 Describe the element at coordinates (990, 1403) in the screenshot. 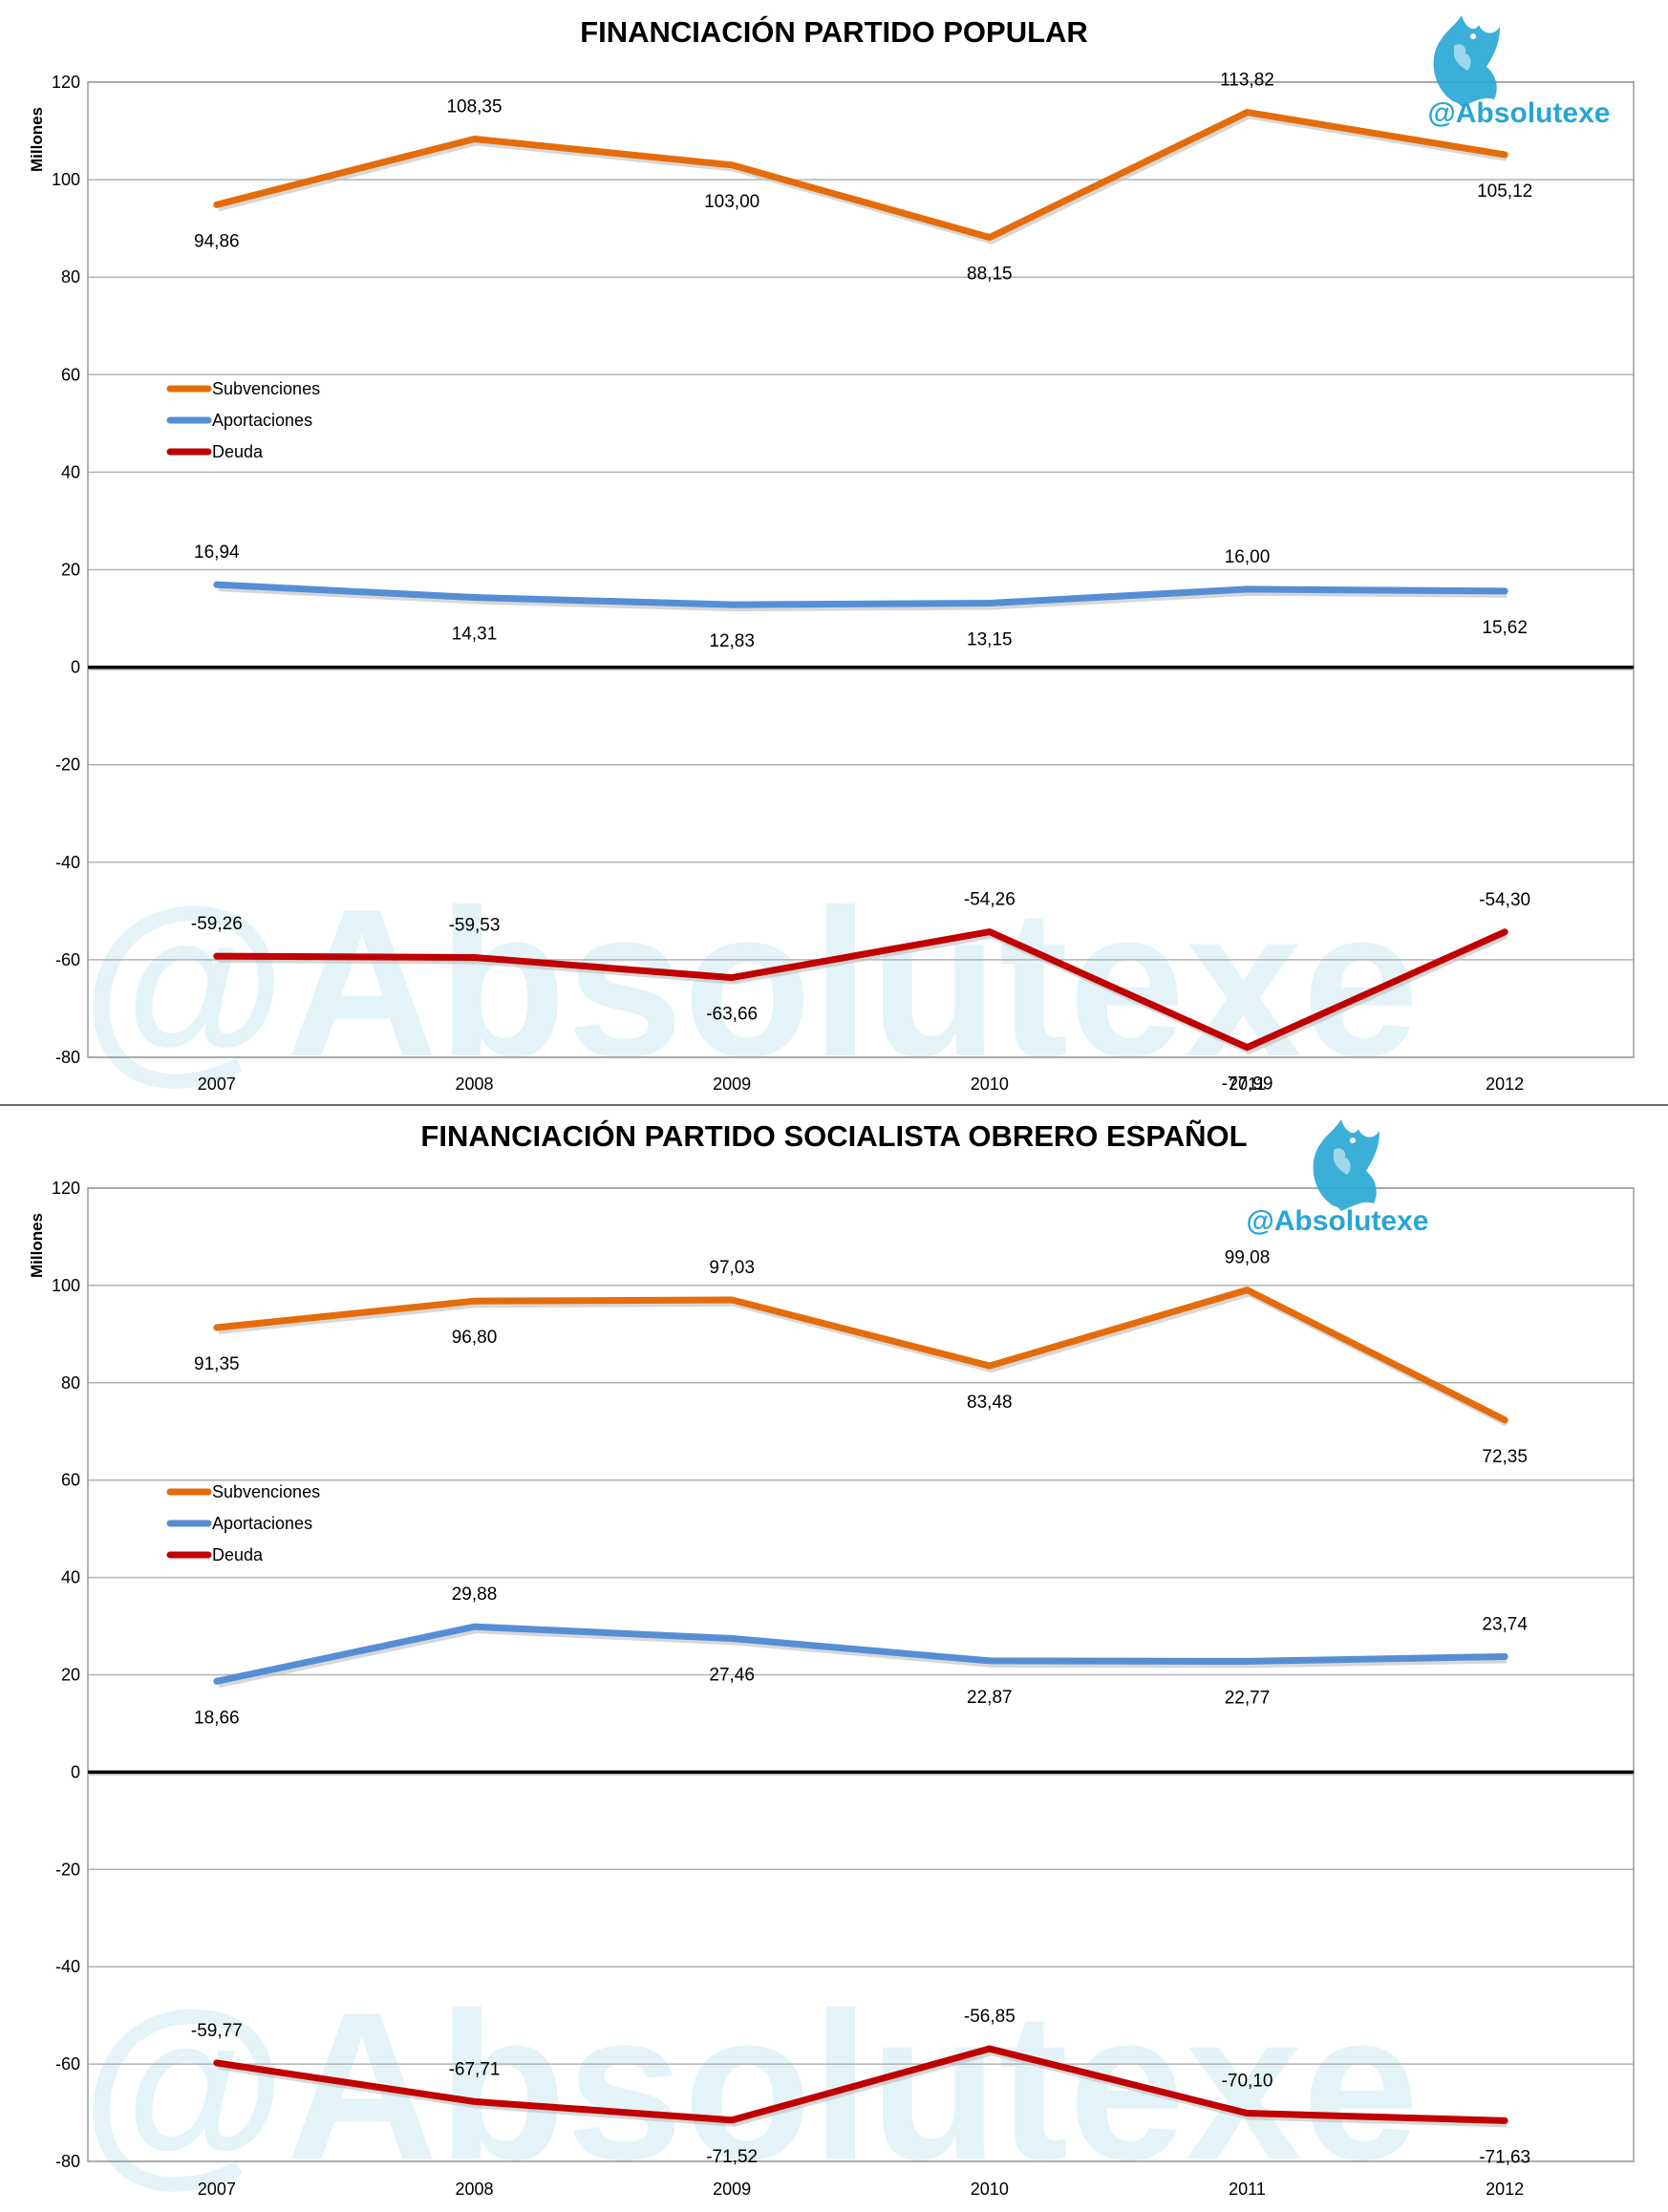

I see `data-label: 83,48` at that location.